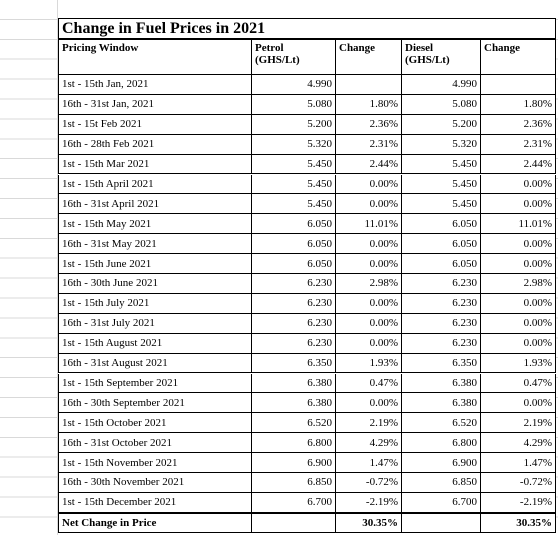 Image resolution: width=558 pixels, height=535 pixels. What do you see at coordinates (155, 57) in the screenshot?
I see `header-cell: Pricing Window` at bounding box center [155, 57].